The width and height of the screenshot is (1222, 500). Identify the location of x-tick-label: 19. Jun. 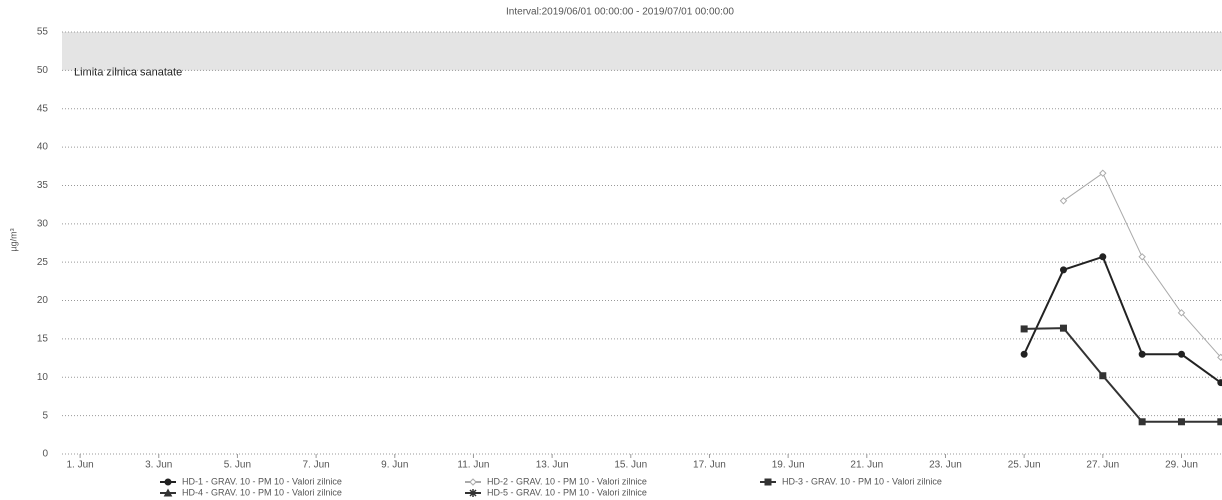
(788, 465).